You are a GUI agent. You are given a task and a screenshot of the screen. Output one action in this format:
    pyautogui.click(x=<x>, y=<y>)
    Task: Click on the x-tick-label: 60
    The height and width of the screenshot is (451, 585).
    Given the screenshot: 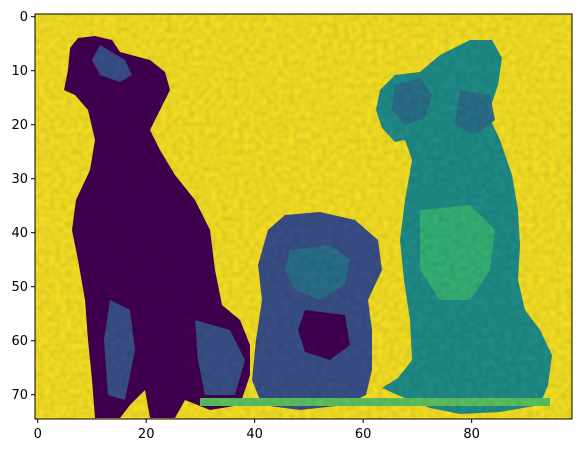 What is the action you would take?
    pyautogui.click(x=363, y=434)
    